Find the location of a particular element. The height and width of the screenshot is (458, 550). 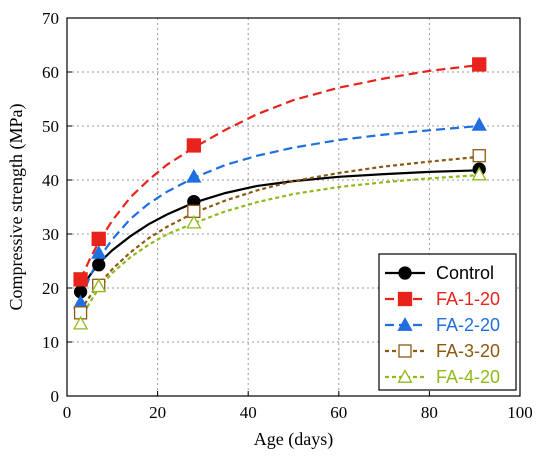

y-tick-label: 20 is located at coordinates (50, 288).